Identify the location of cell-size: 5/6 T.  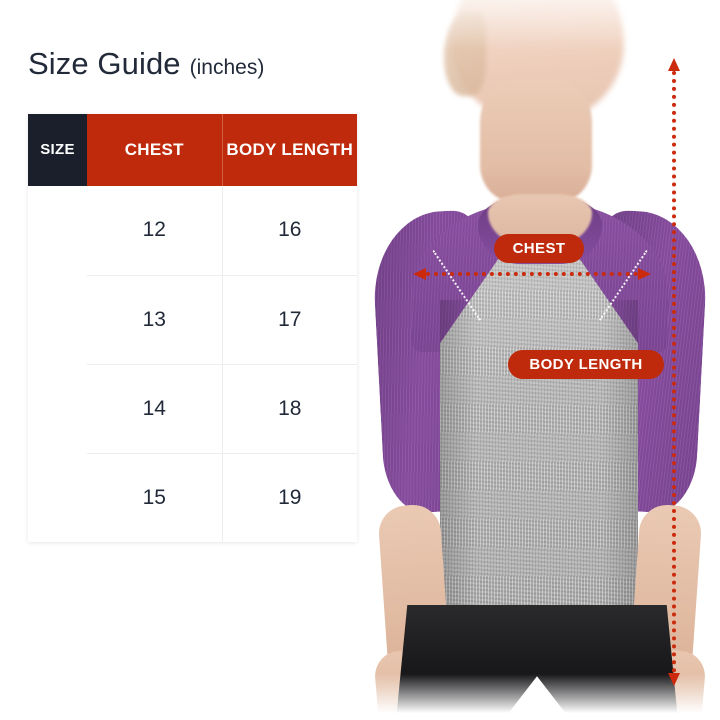
(57, 497).